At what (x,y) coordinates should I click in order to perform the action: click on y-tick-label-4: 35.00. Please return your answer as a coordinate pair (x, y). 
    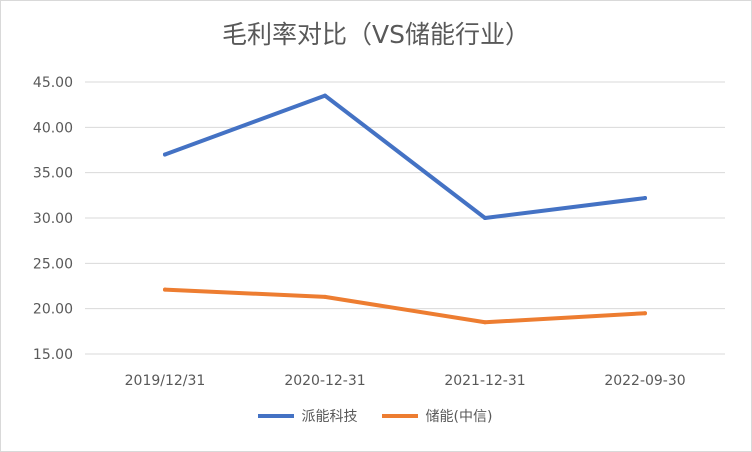
    Looking at the image, I should click on (53, 174).